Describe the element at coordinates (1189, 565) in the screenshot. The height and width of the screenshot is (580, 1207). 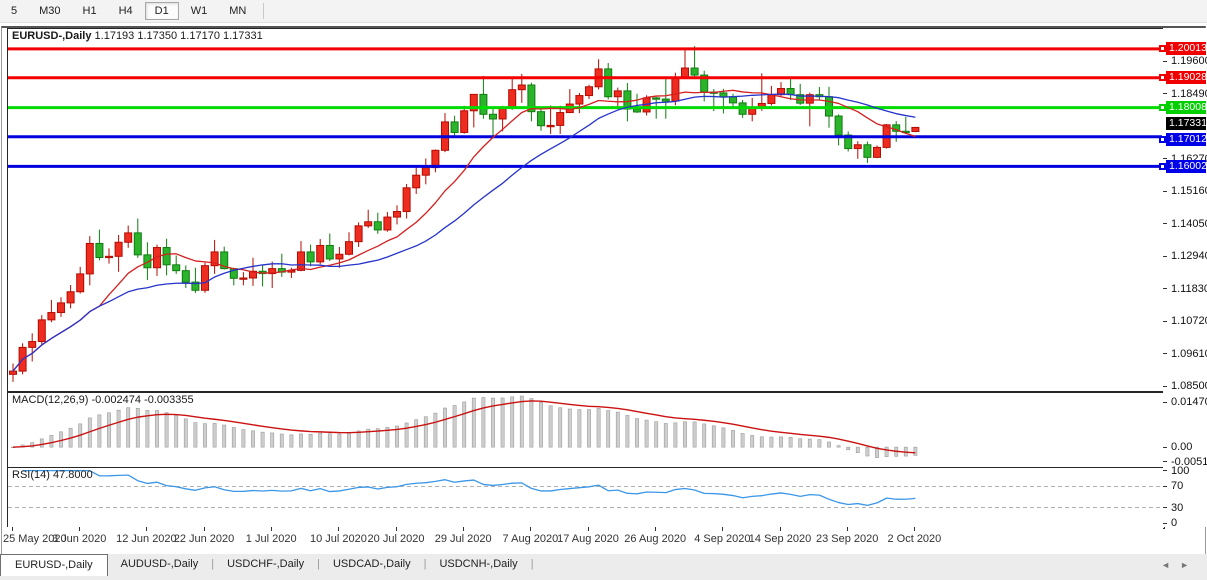
I see `tab-scroll-right-icon: ►` at that location.